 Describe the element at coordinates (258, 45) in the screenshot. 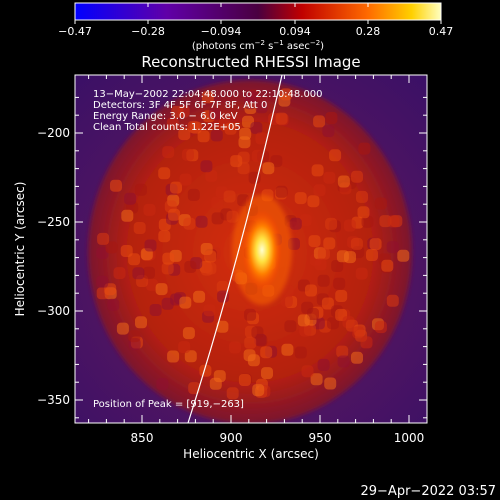

I see `colorbar-units-label: (photons cm−2 s−1 asec−2)` at that location.